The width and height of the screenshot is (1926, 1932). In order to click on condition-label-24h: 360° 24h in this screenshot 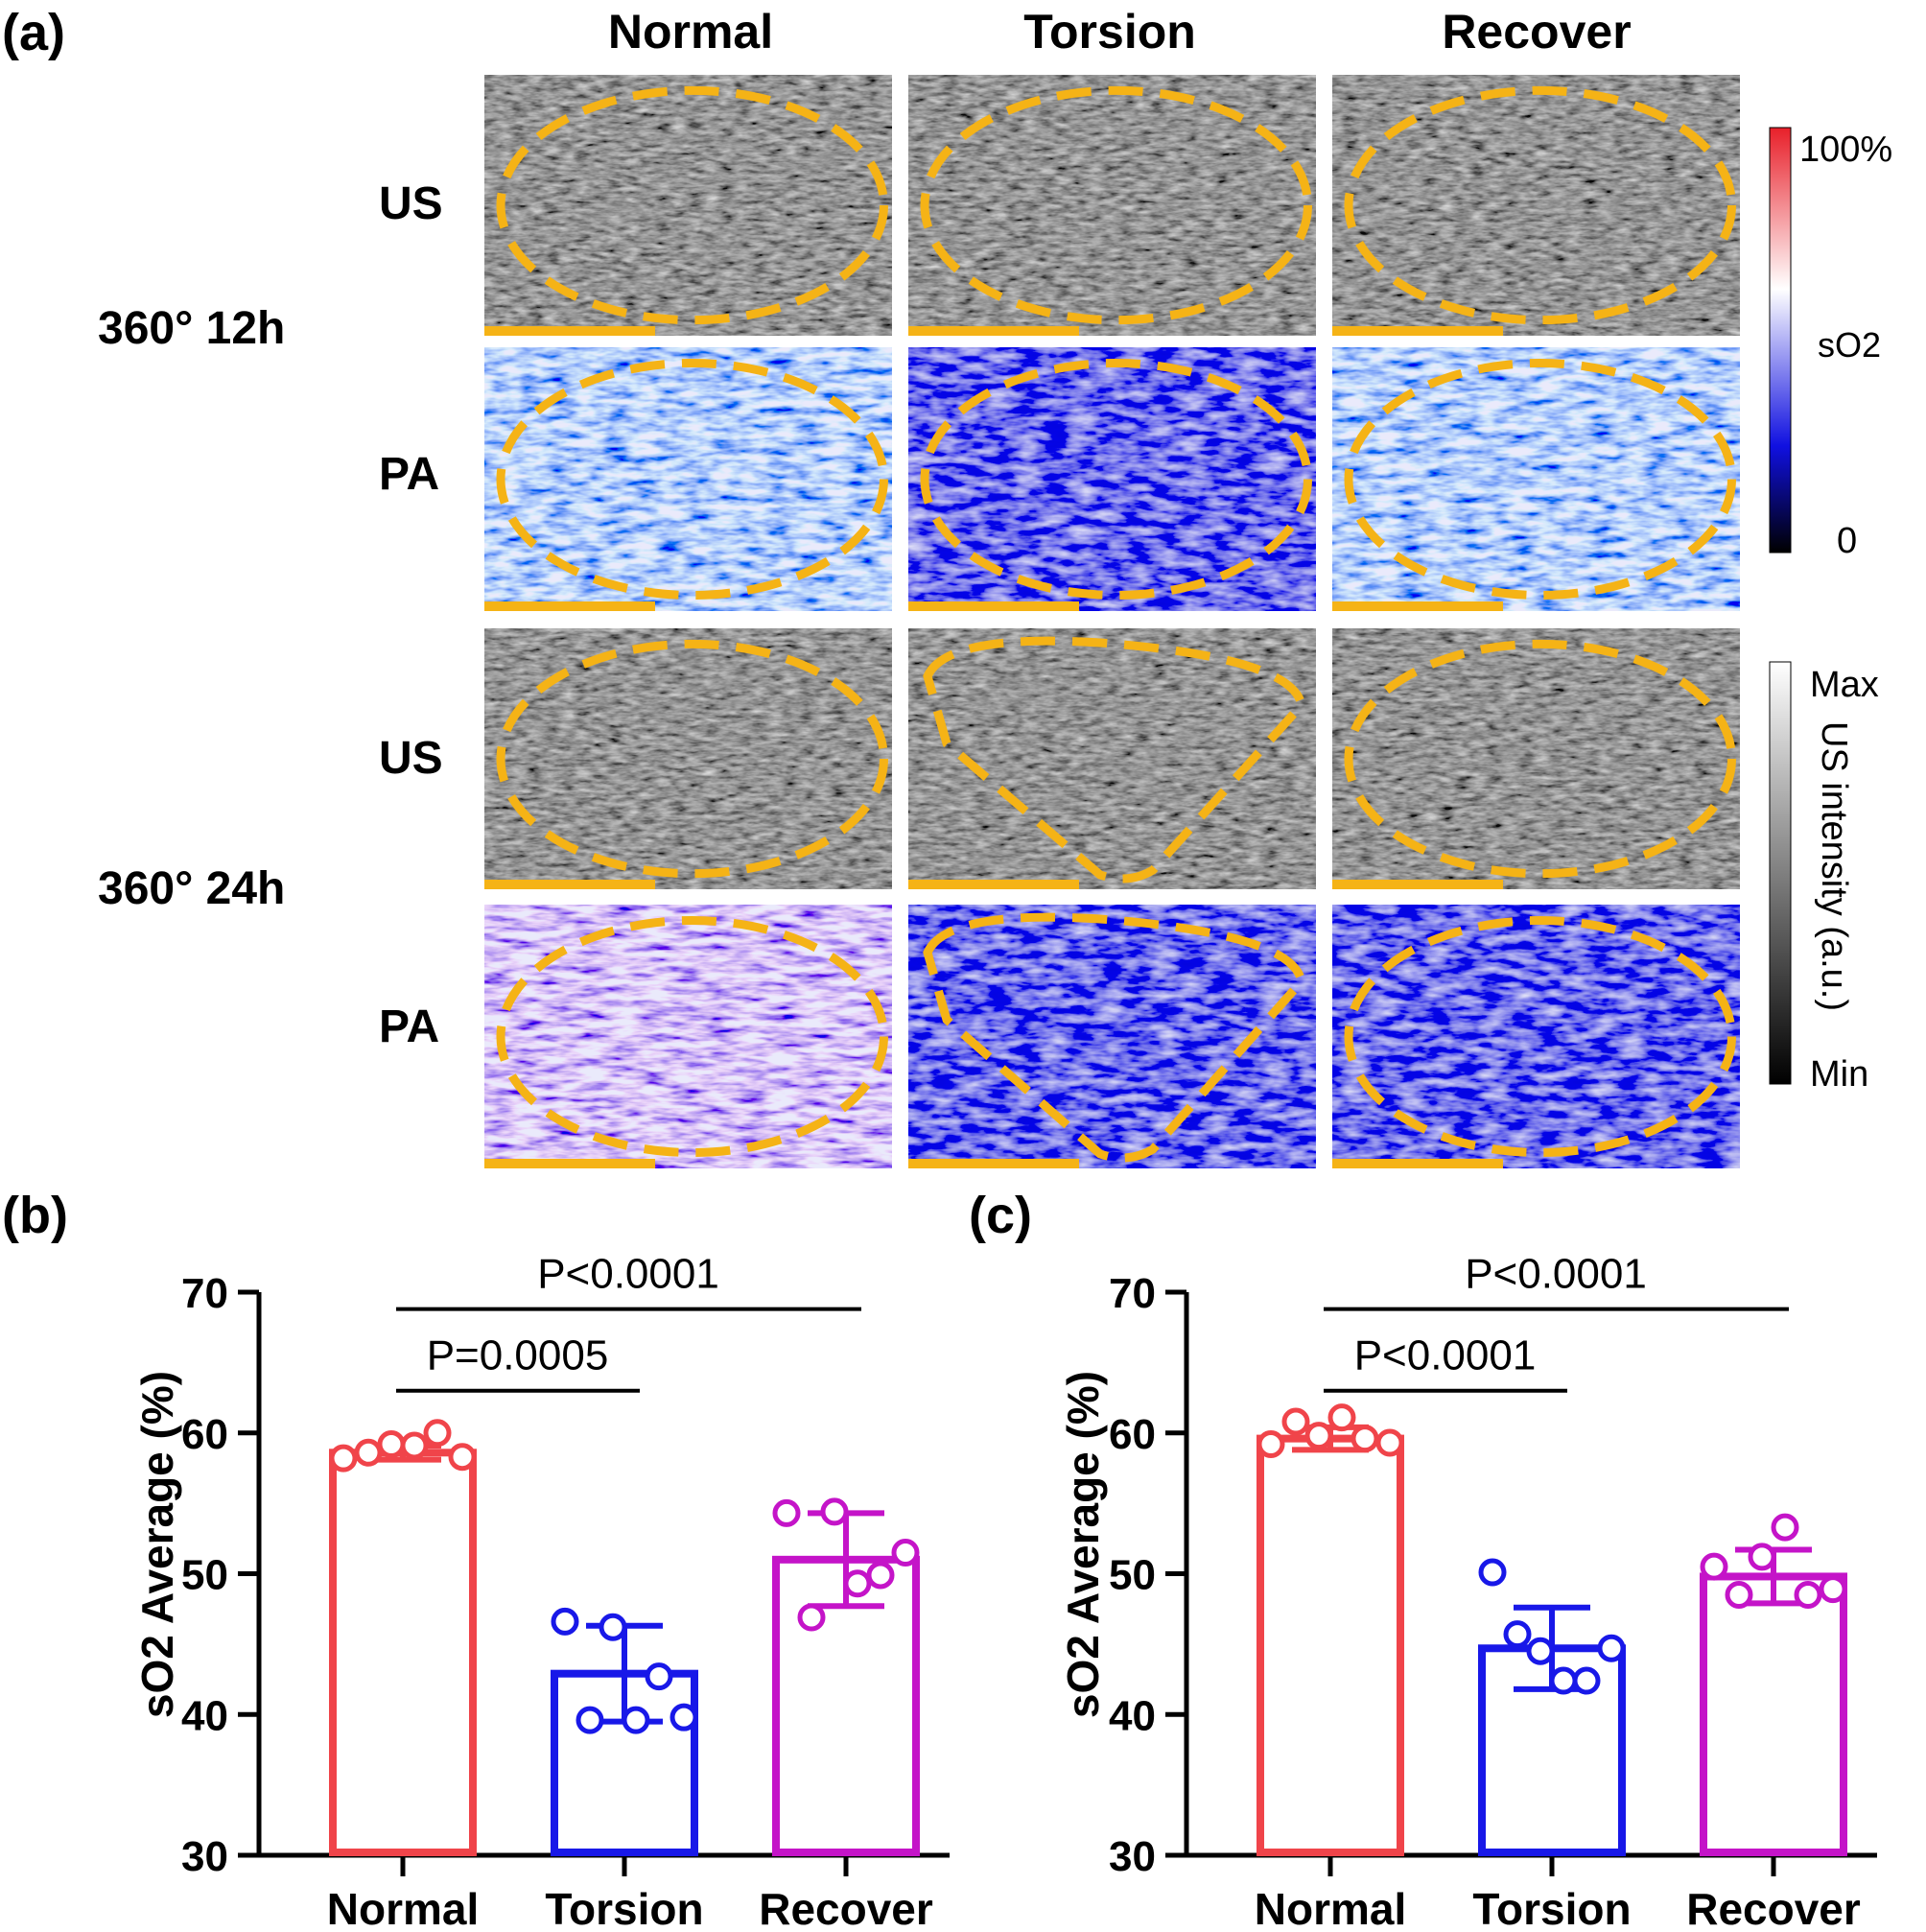, I will do `click(191, 889)`.